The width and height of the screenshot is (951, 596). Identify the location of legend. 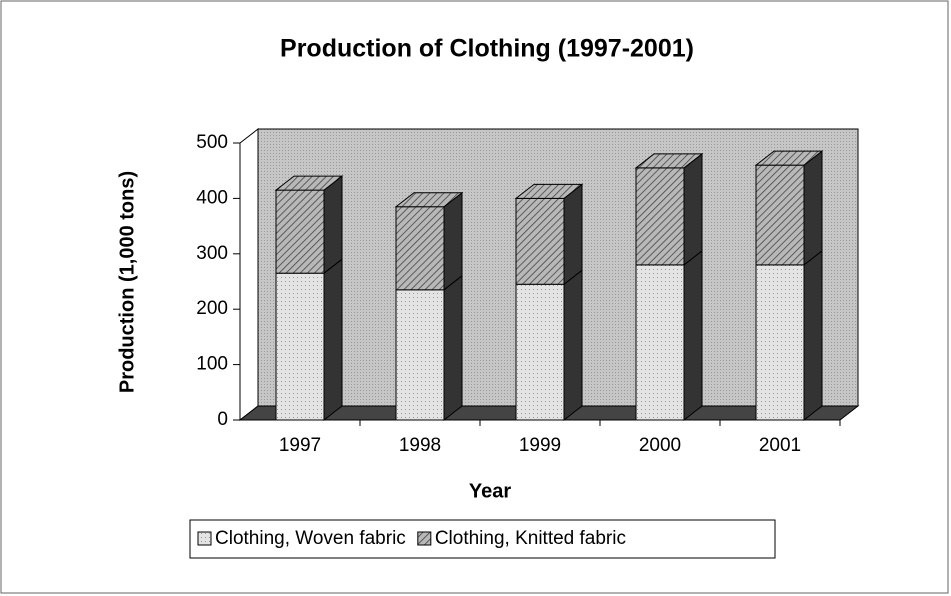
(482, 539).